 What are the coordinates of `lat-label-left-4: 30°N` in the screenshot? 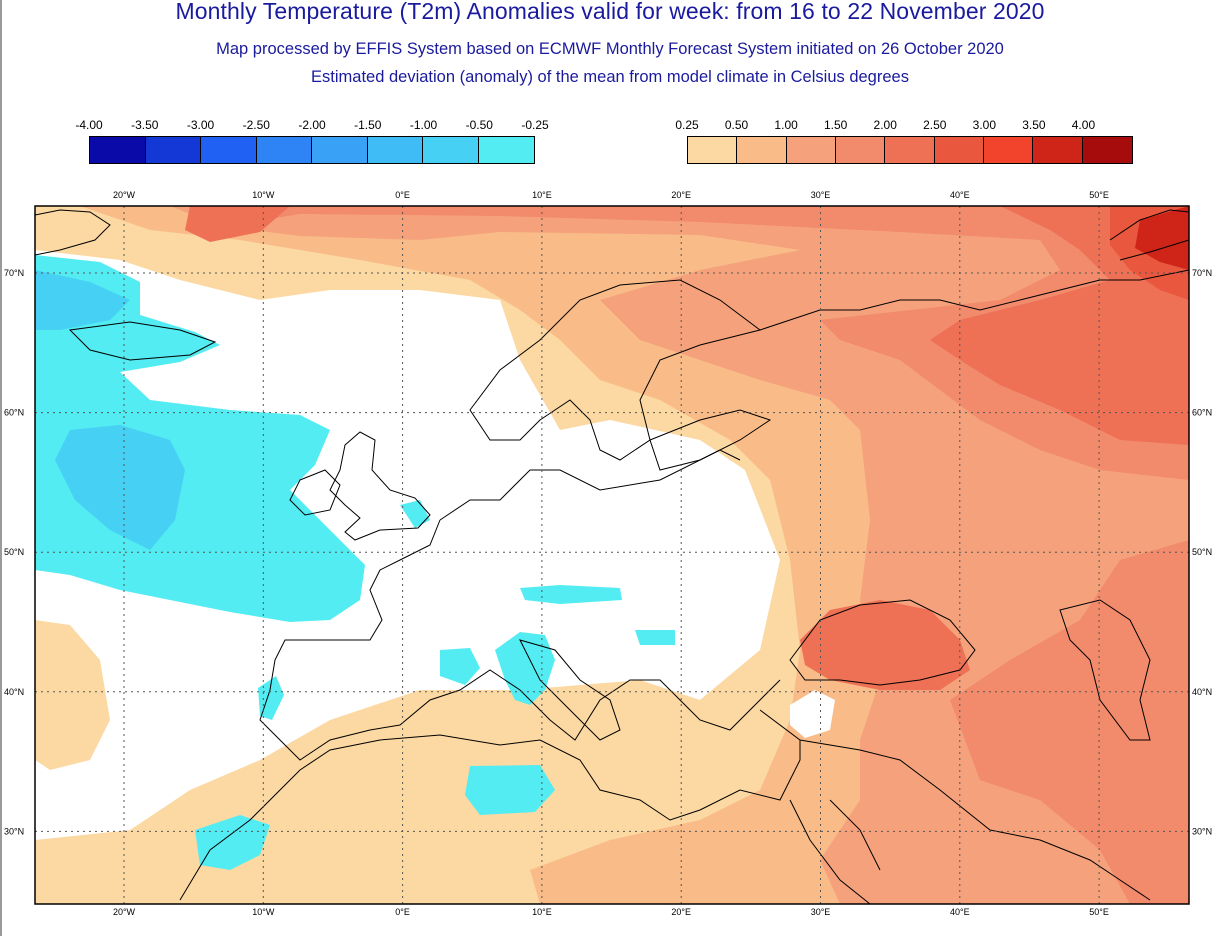 It's located at (14, 831).